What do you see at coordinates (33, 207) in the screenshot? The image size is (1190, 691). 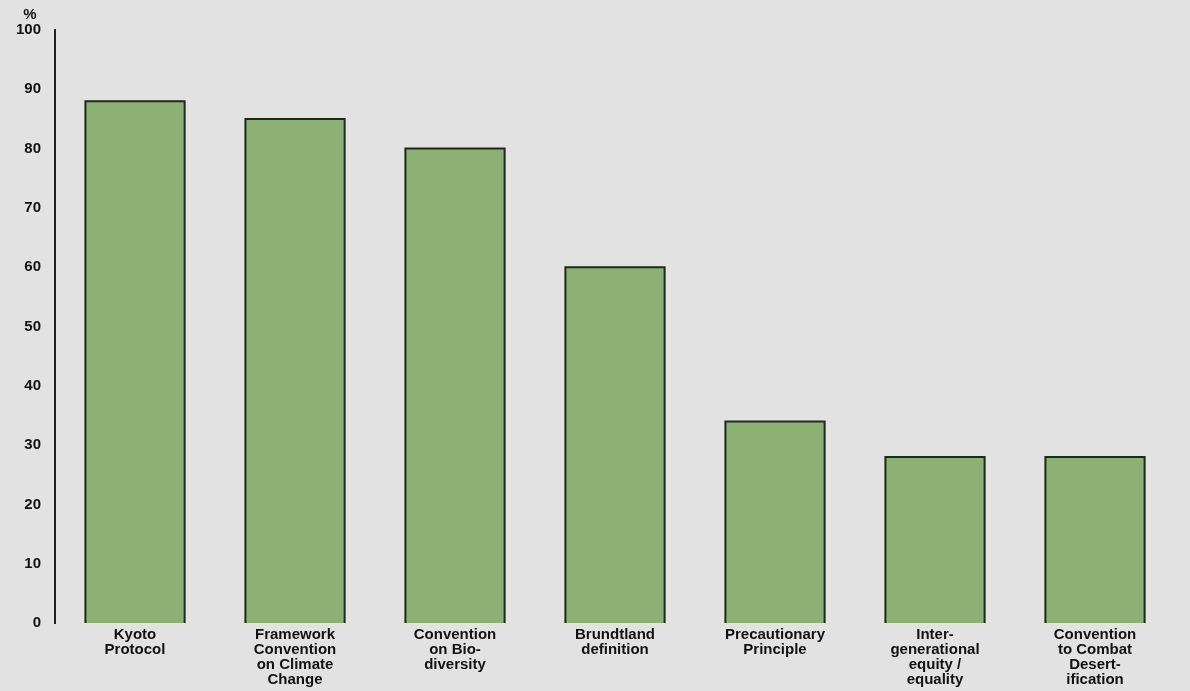 I see `y-tick-label: 70` at bounding box center [33, 207].